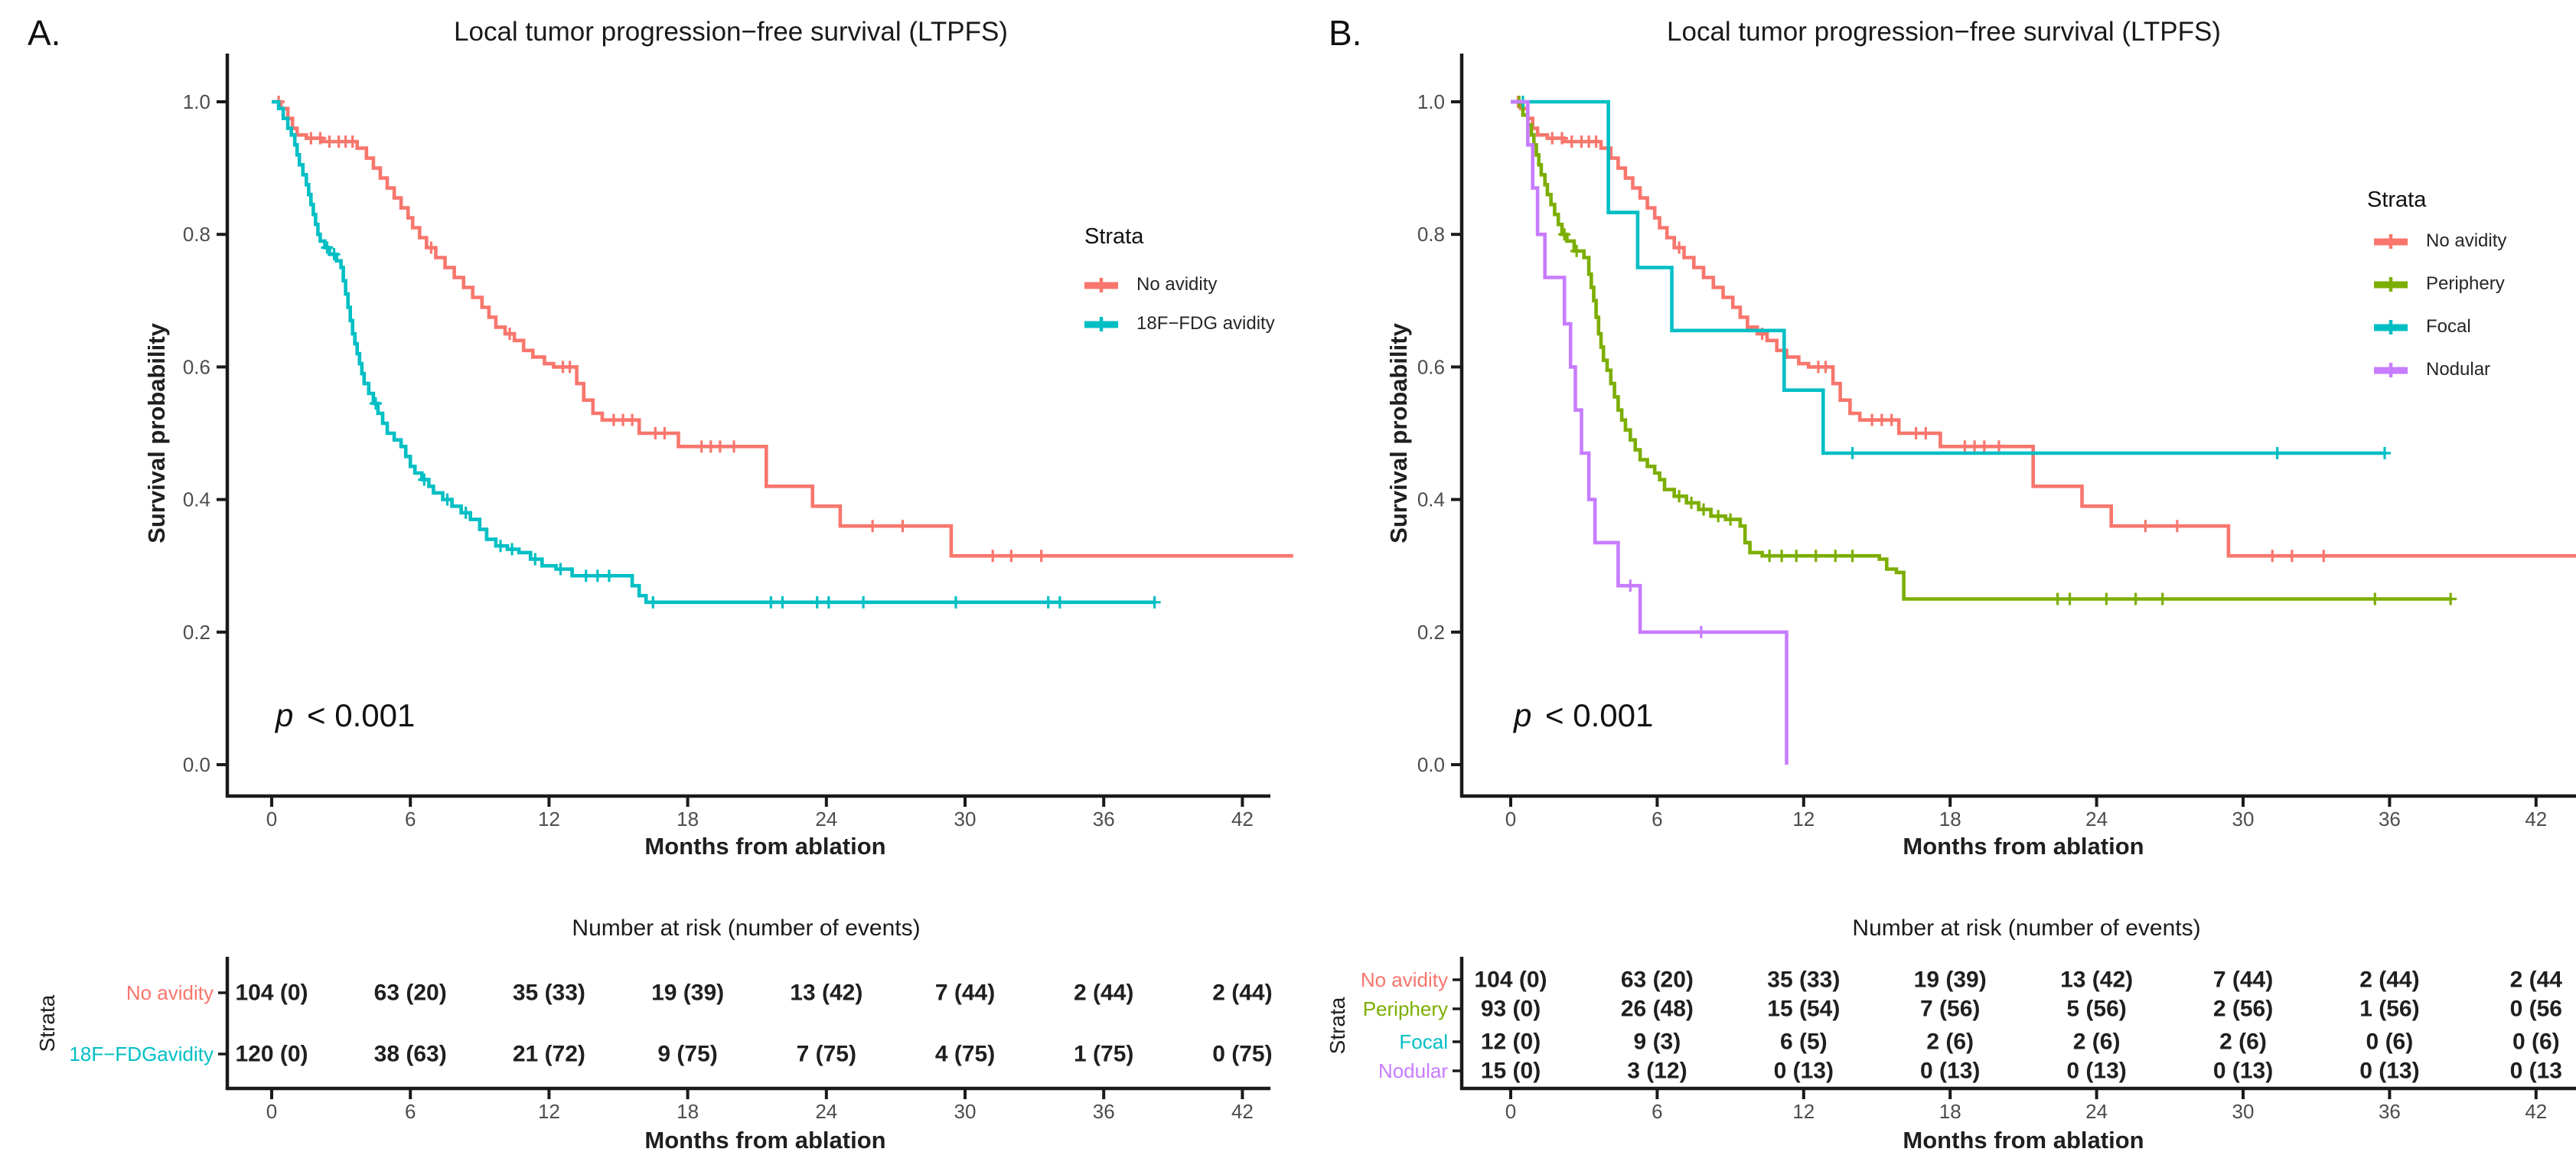 This screenshot has height=1165, width=2576. I want to click on risk-x-tick-label: 0, so click(1511, 1111).